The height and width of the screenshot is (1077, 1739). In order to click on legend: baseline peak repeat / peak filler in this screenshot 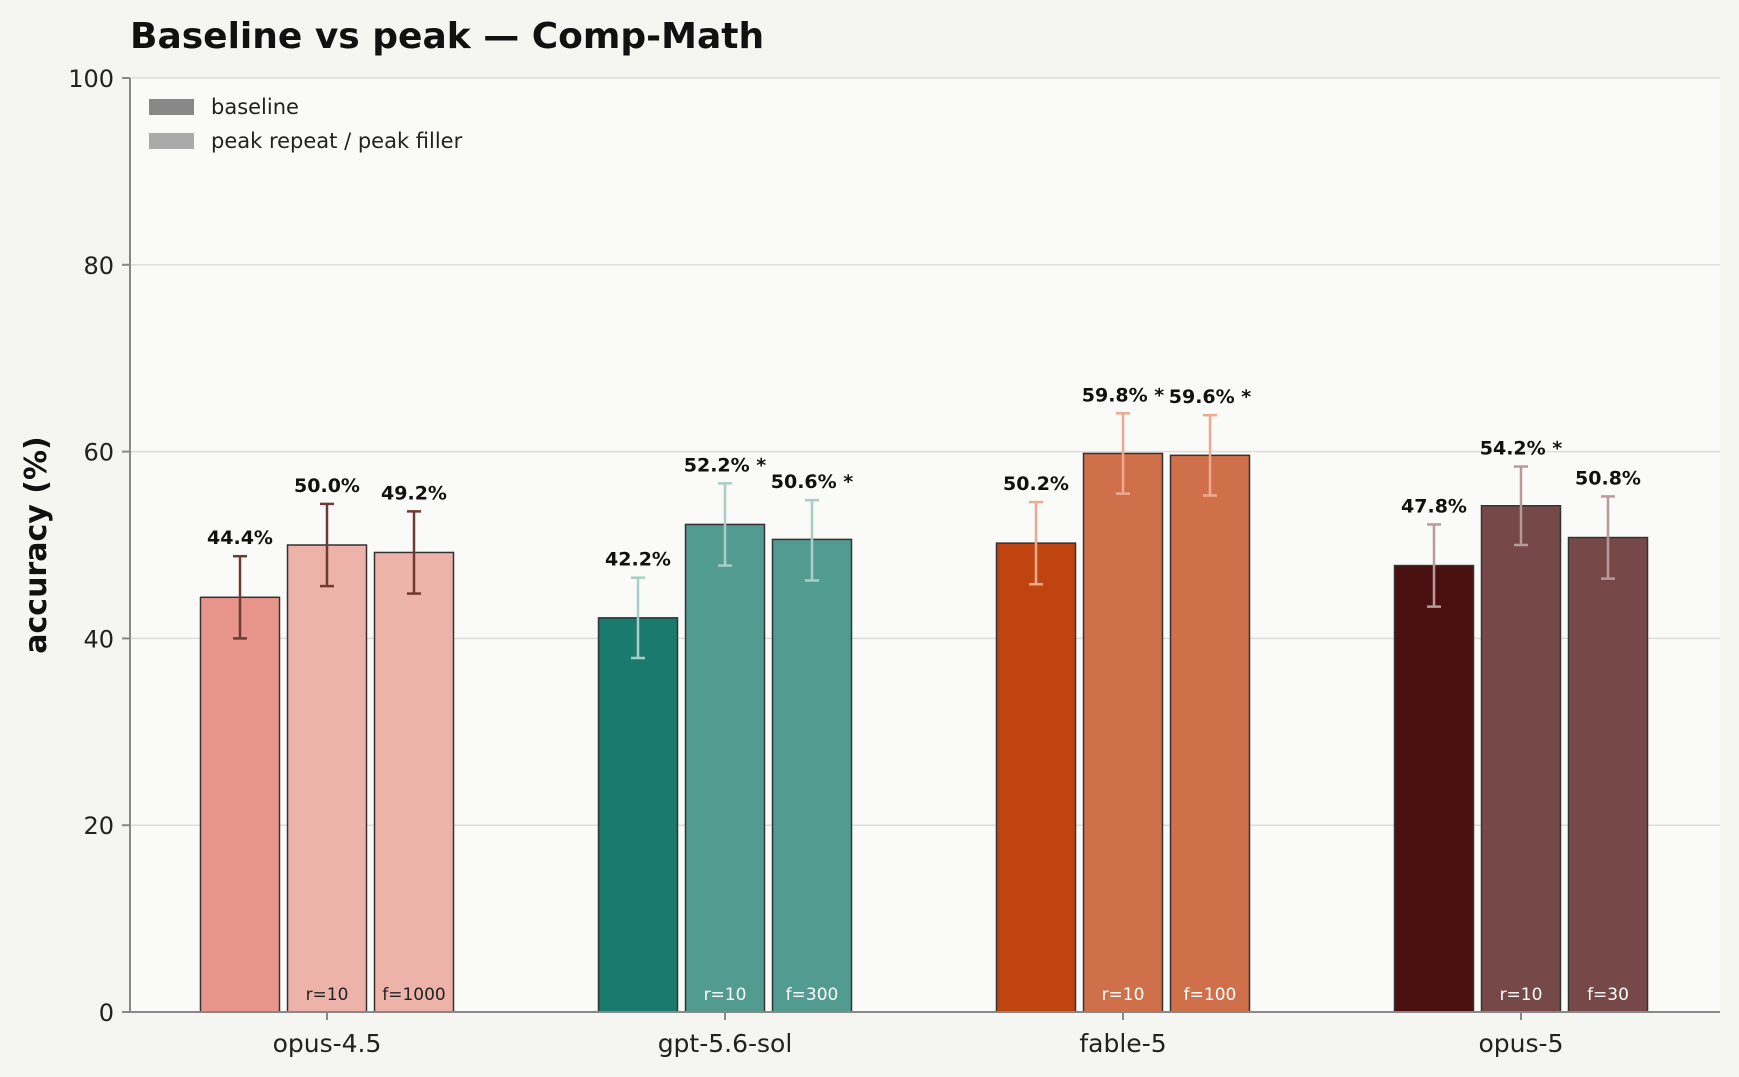, I will do `click(306, 124)`.